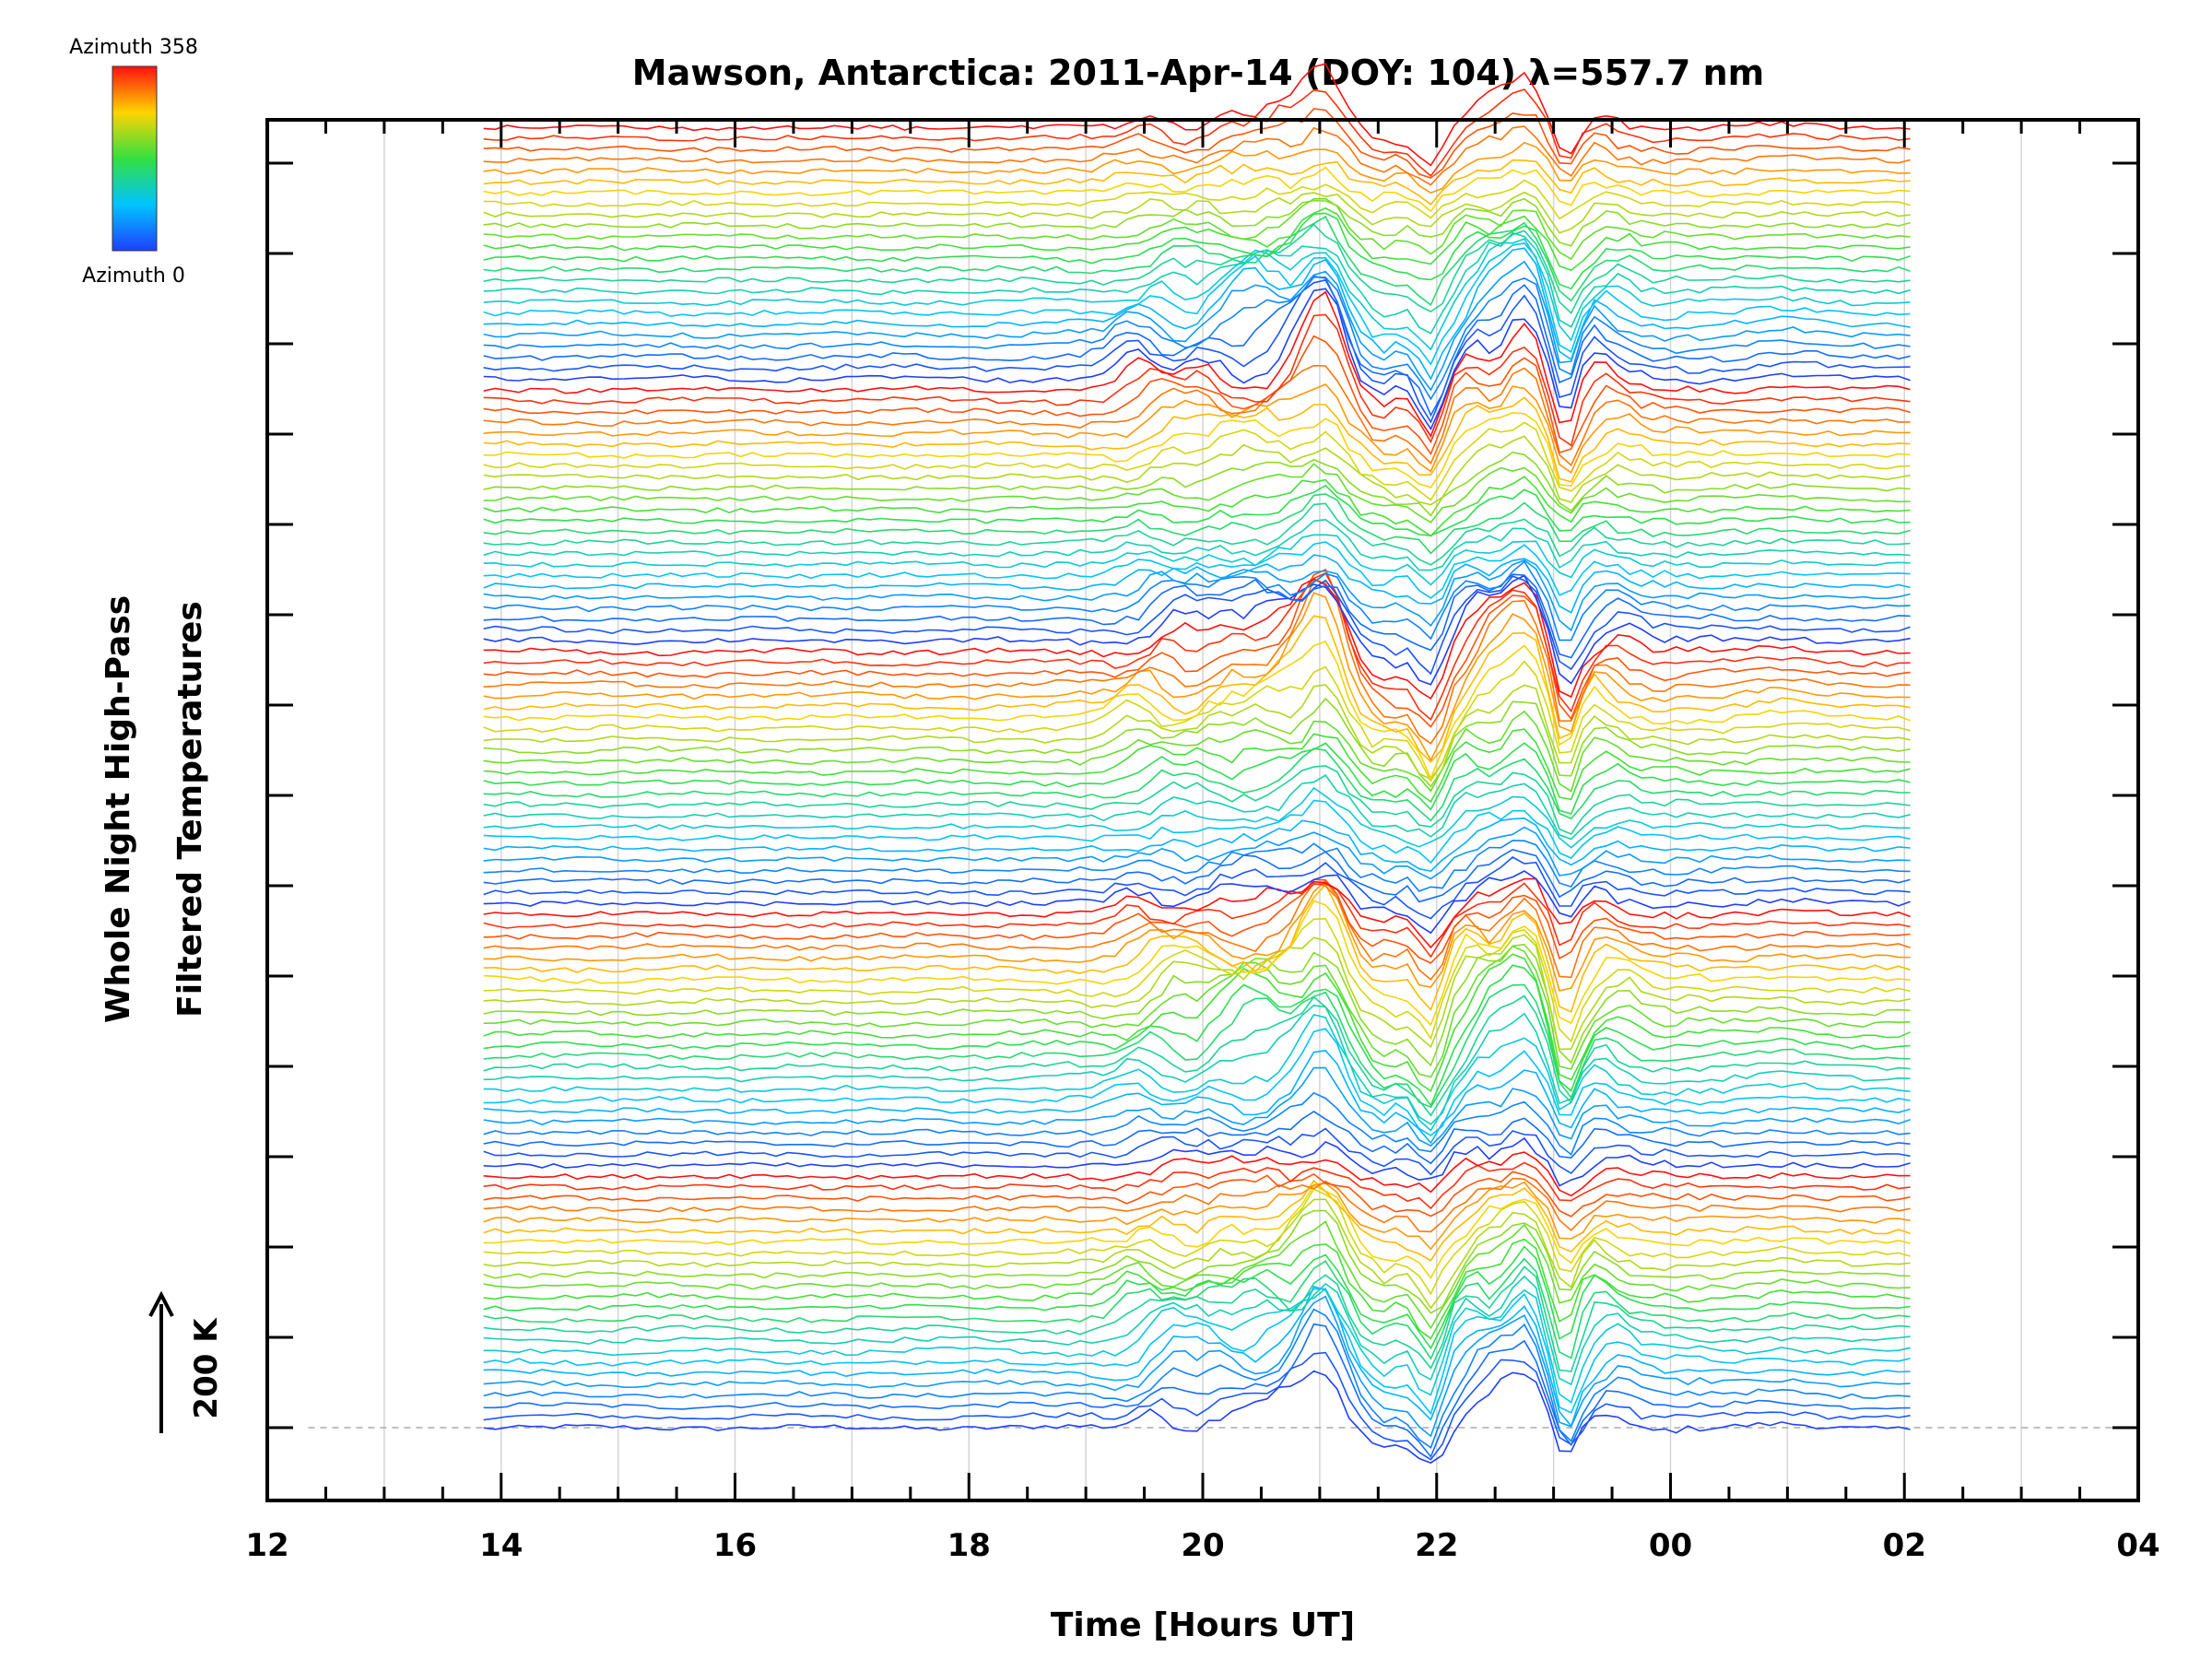  Describe the element at coordinates (266, 1545) in the screenshot. I see `x-tick-label: 12` at that location.